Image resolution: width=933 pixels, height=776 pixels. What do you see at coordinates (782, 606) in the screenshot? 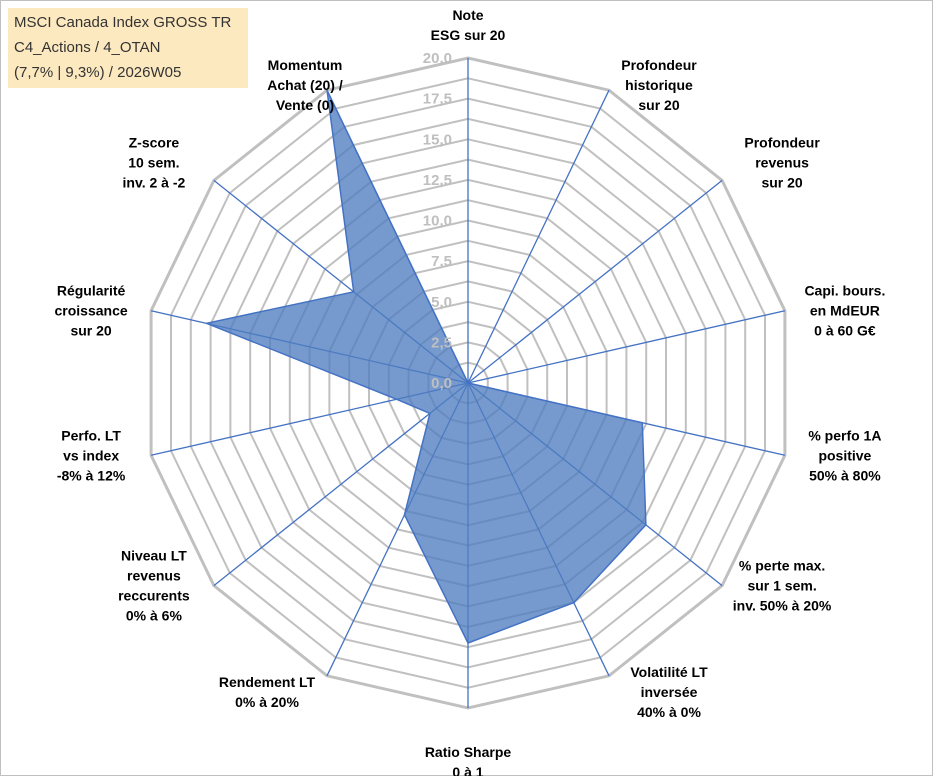
I see `axis-label-5-line-2: inv. 50% à 20%` at bounding box center [782, 606].